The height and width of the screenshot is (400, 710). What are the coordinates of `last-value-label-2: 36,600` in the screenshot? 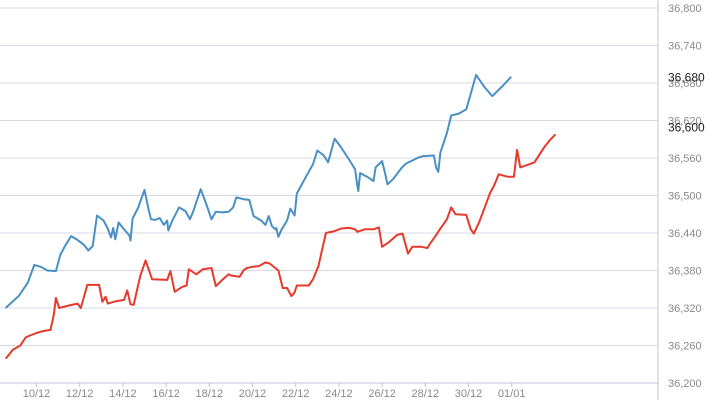 It's located at (686, 127).